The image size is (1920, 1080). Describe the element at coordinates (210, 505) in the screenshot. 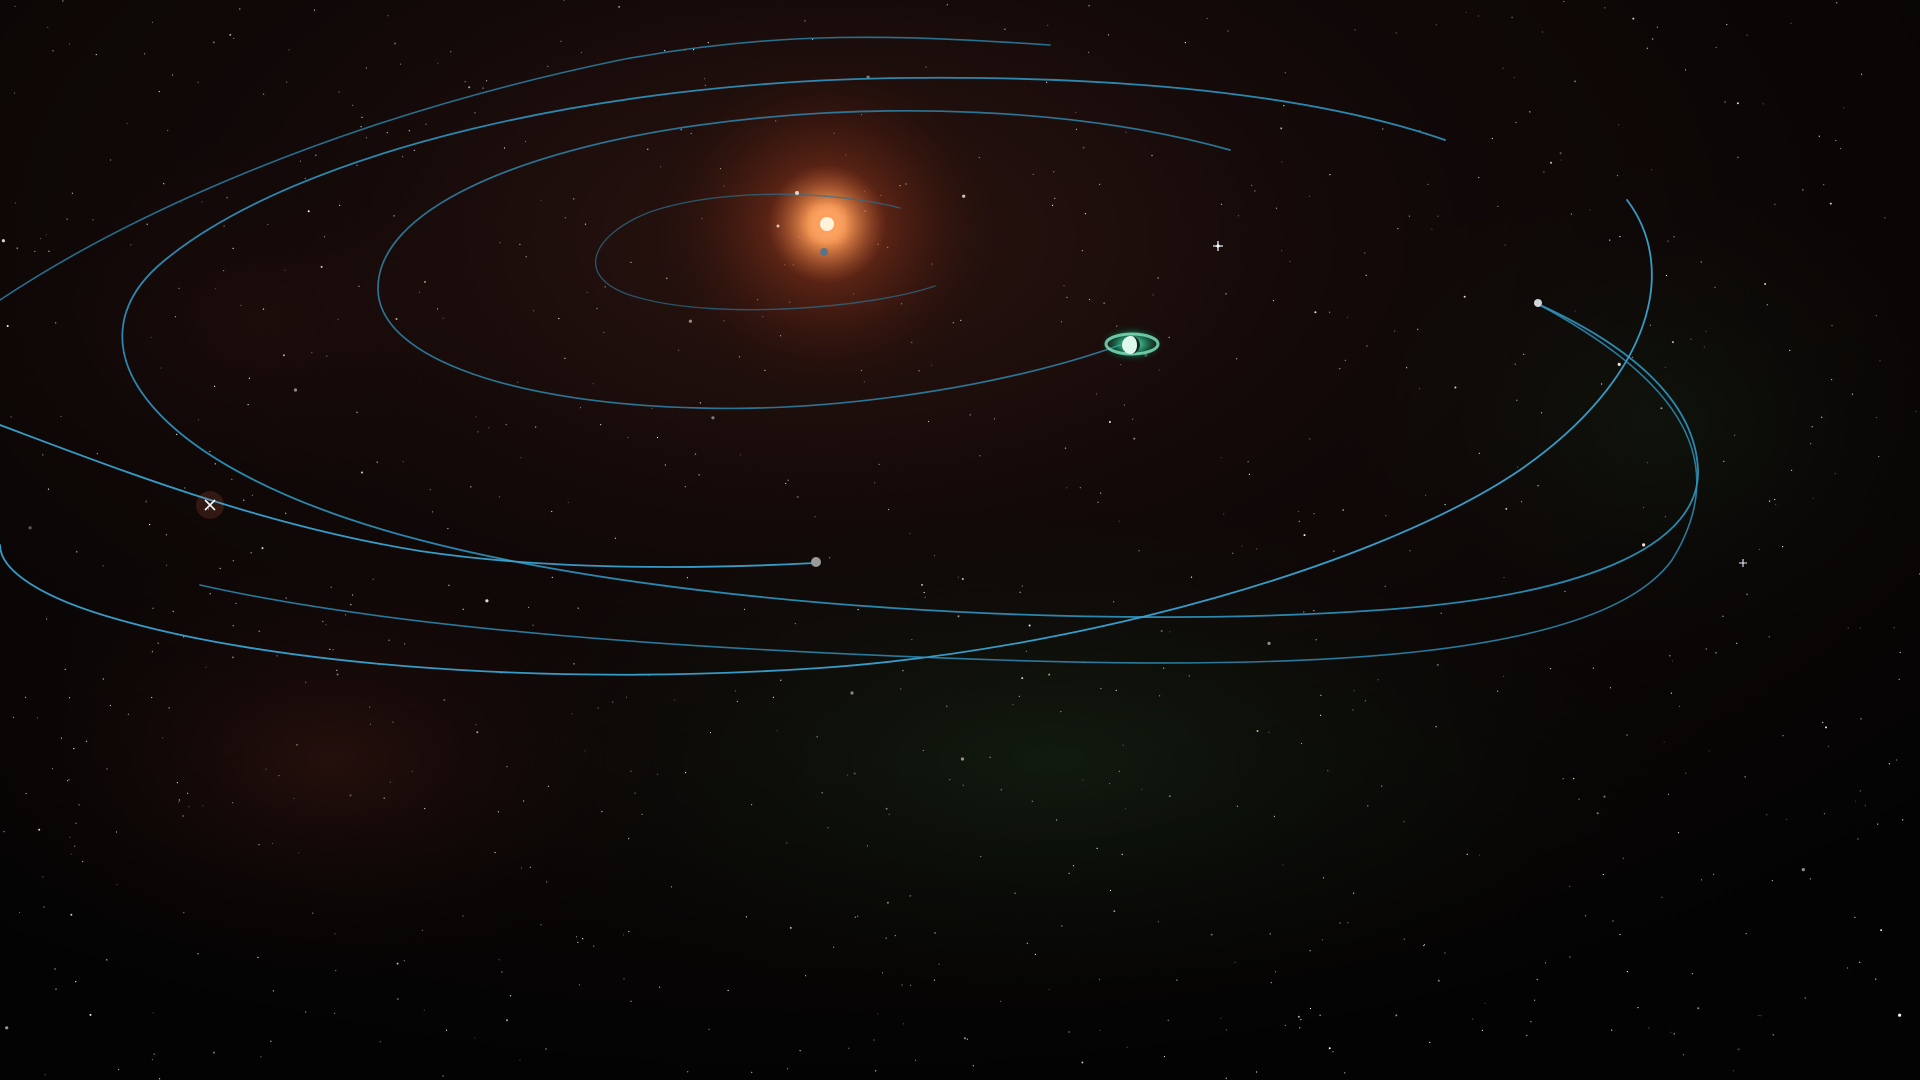

I see `system-marker-icon` at that location.